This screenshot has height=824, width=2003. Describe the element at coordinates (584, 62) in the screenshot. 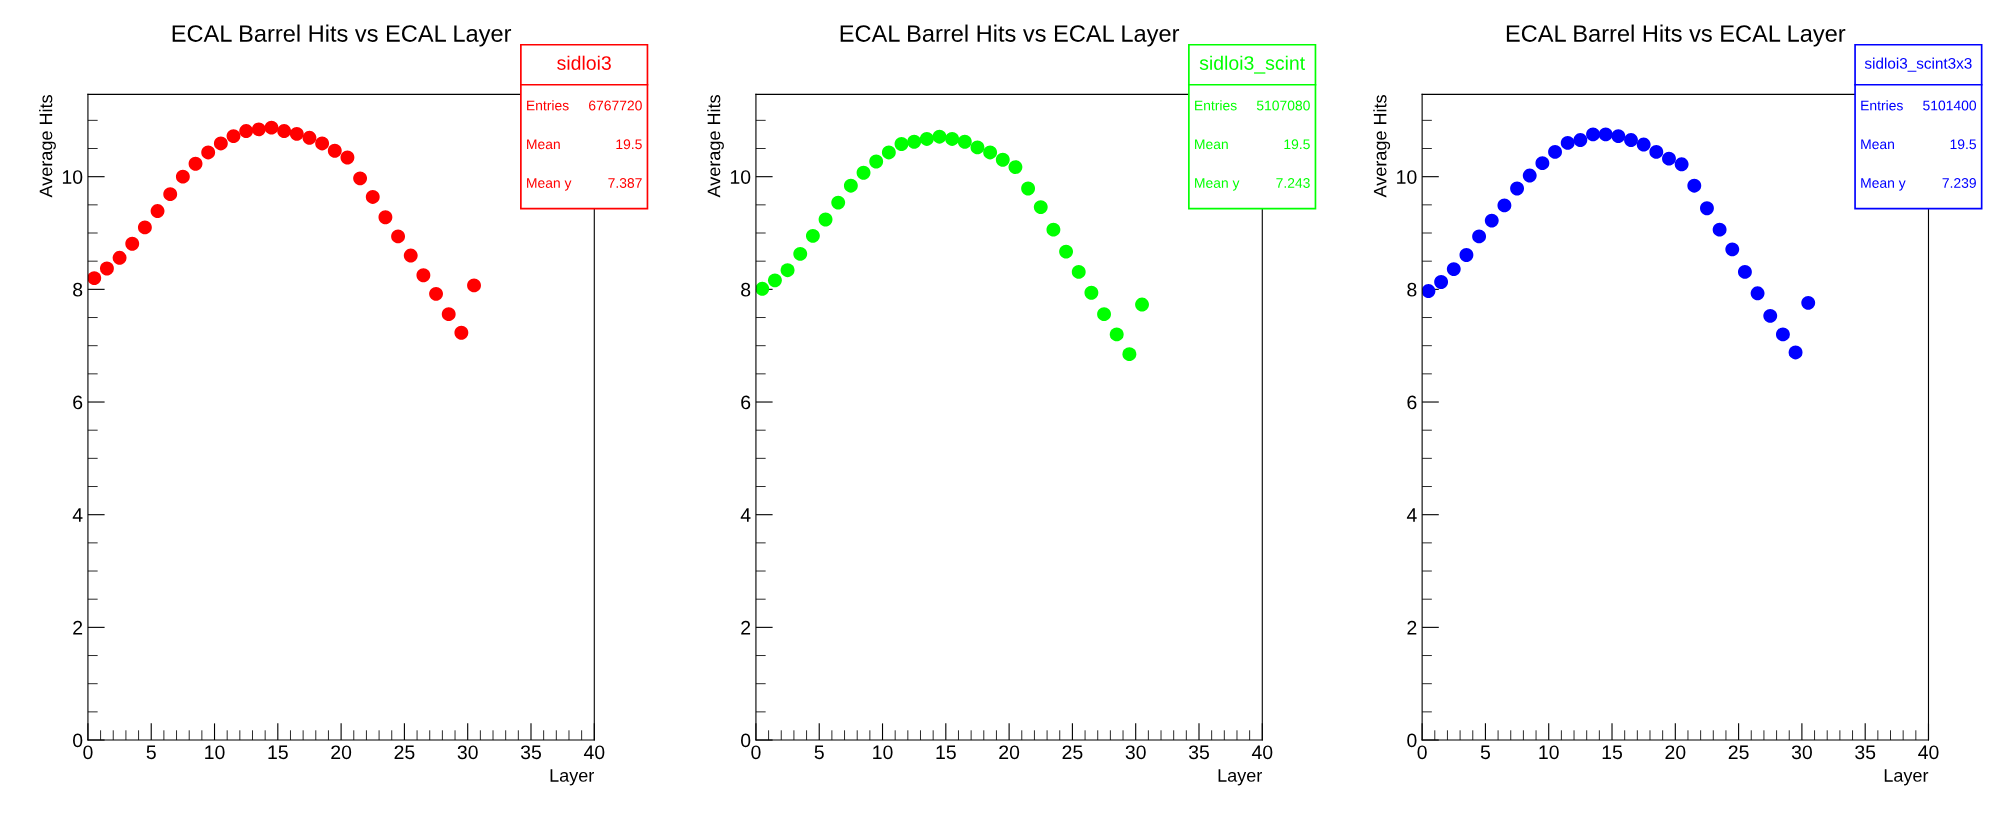

I see `text: sidloi3` at that location.